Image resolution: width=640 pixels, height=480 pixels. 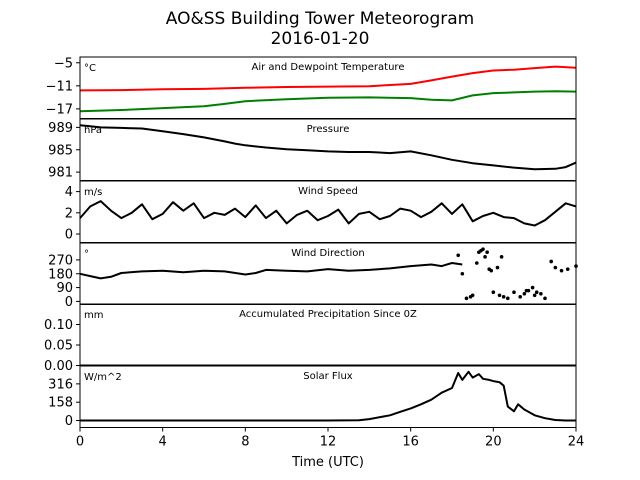 What do you see at coordinates (576, 442) in the screenshot?
I see `x-tick-label: 24` at bounding box center [576, 442].